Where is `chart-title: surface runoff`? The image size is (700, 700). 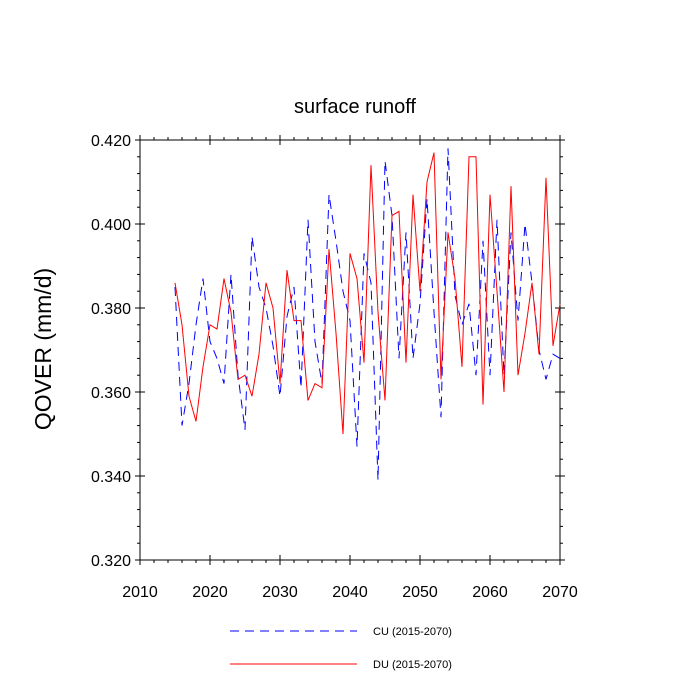
chart-title: surface runoff is located at coordinates (355, 107).